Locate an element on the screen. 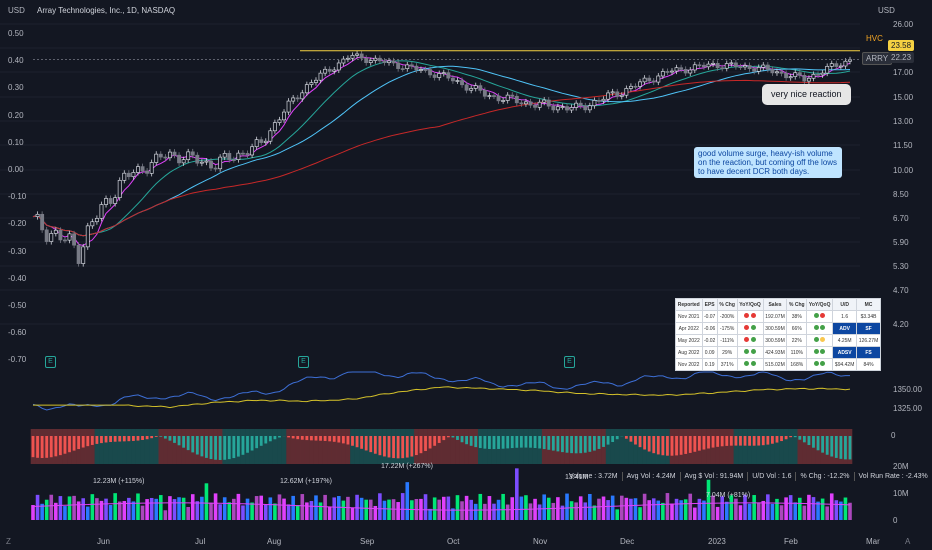 Image resolution: width=932 pixels, height=550 pixels. time-tick-label: 2023 is located at coordinates (717, 541).